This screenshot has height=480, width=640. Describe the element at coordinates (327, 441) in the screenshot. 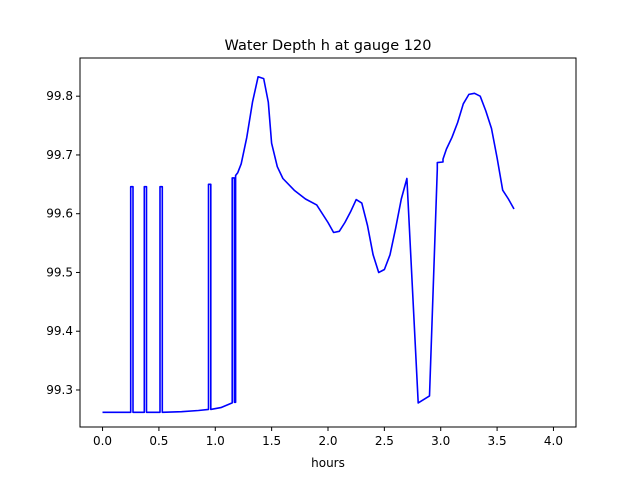

I see `x-tick-label: 2.0` at that location.